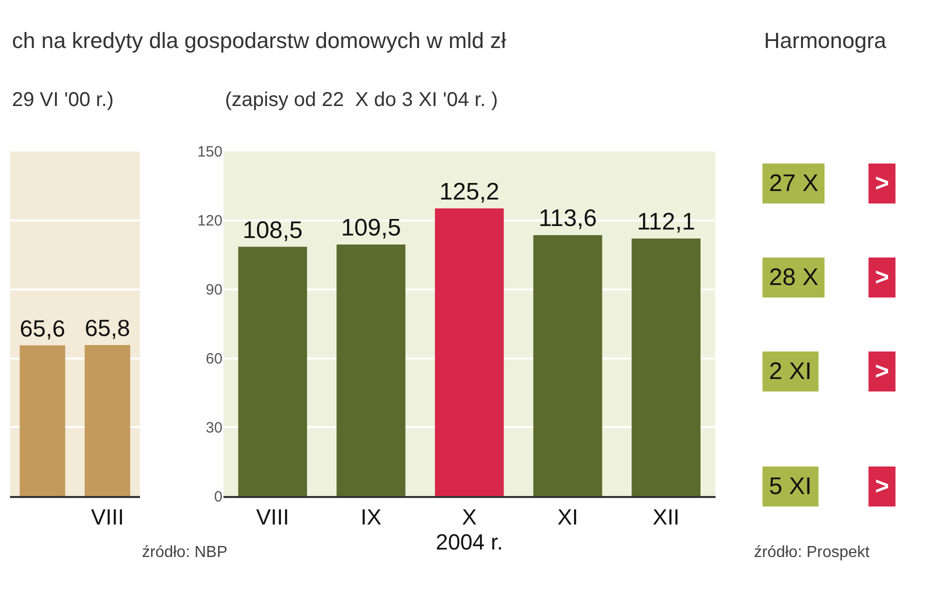 The width and height of the screenshot is (948, 593). Describe the element at coordinates (214, 290) in the screenshot. I see `y-tick-label: 90` at that location.